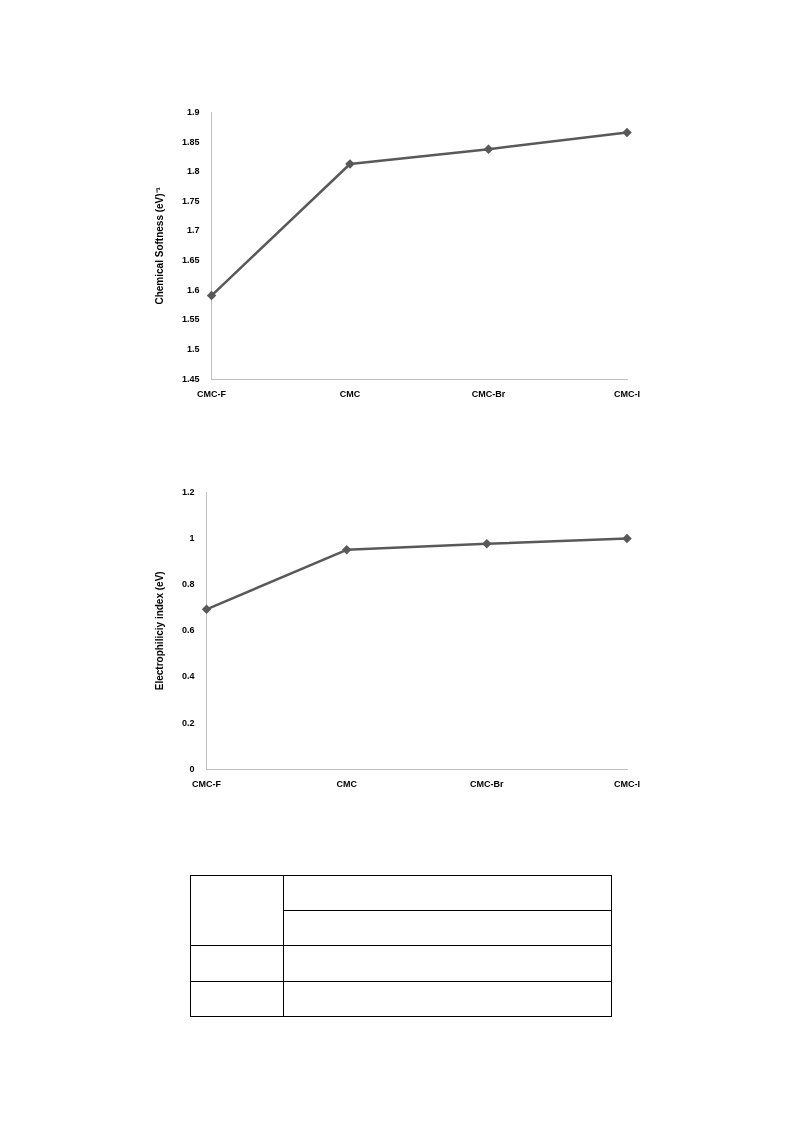  Describe the element at coordinates (193, 289) in the screenshot. I see `y-tick-label: 1.6` at that location.